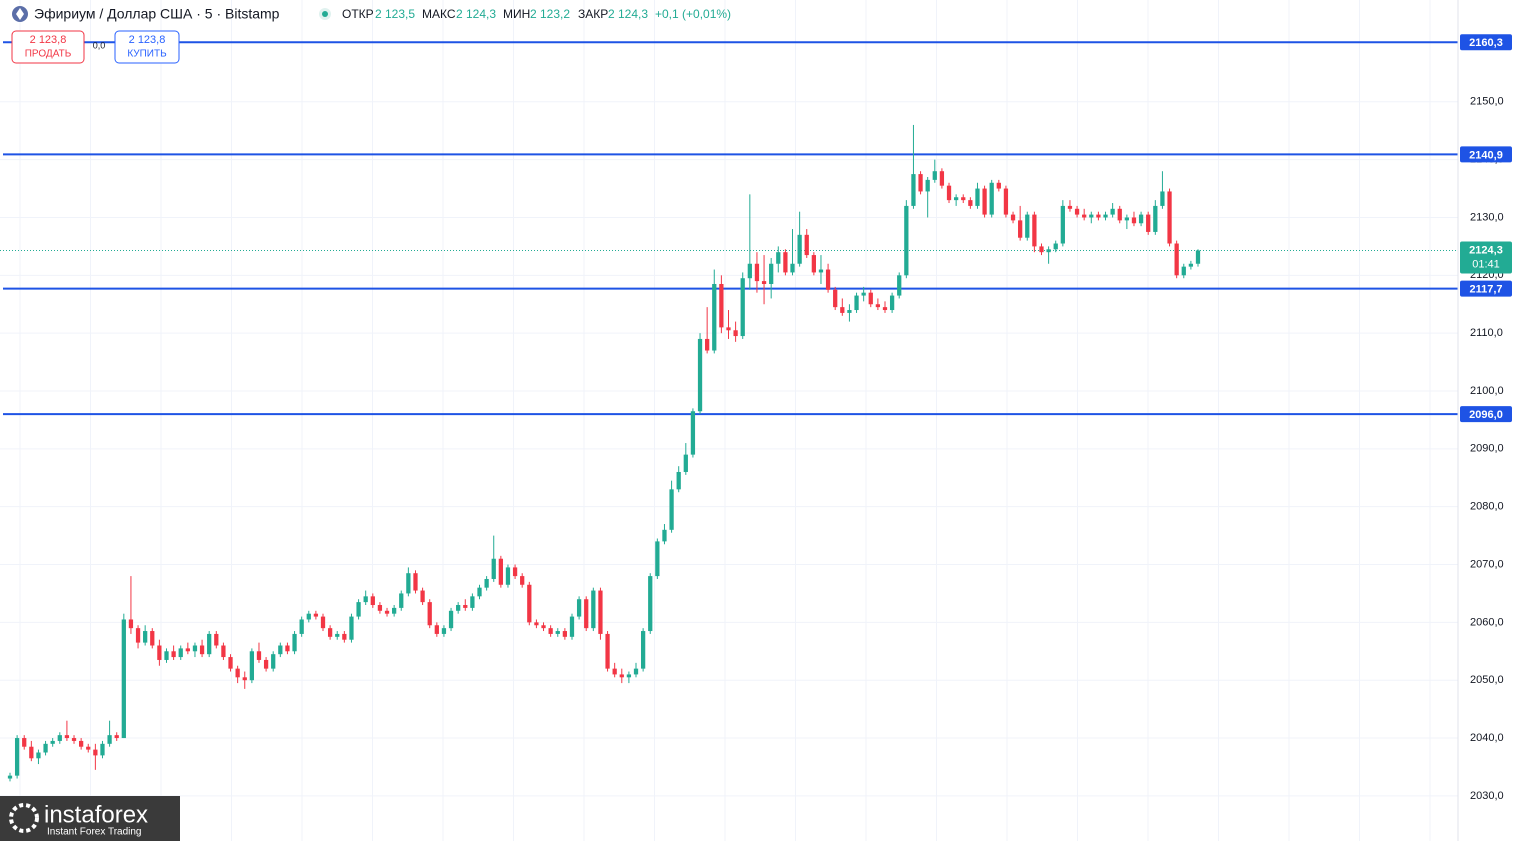 Image resolution: width=1516 pixels, height=841 pixels. I want to click on symbol-icon-glyph, so click(20, 14).